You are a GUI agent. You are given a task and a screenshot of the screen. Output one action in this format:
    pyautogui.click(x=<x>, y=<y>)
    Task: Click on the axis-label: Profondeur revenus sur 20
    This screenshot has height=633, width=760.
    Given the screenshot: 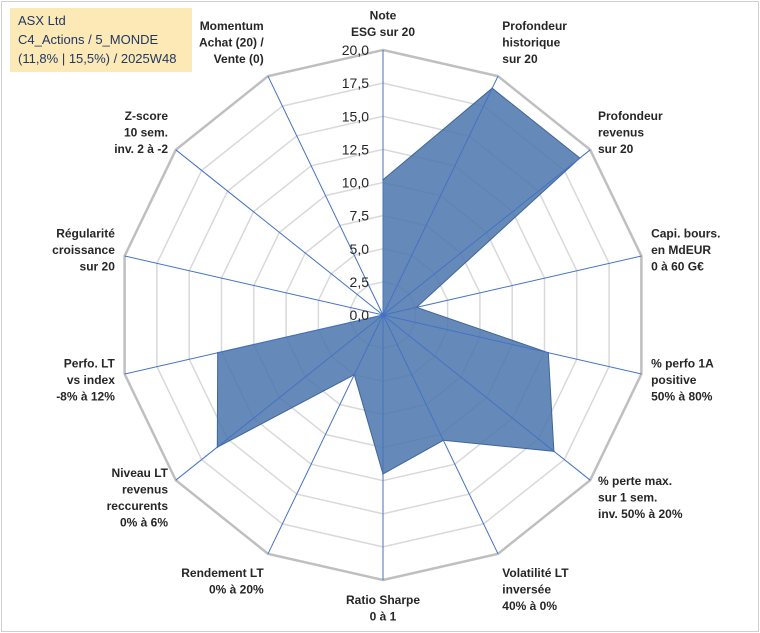 What is the action you would take?
    pyautogui.click(x=630, y=132)
    